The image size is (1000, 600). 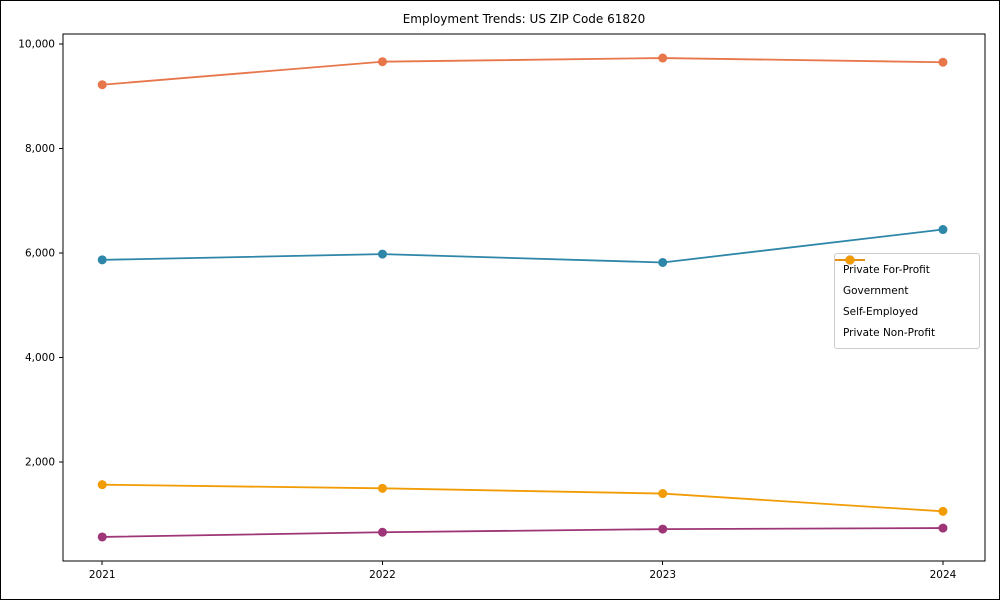 What do you see at coordinates (40, 254) in the screenshot?
I see `y-tick-label: 6,000` at bounding box center [40, 254].